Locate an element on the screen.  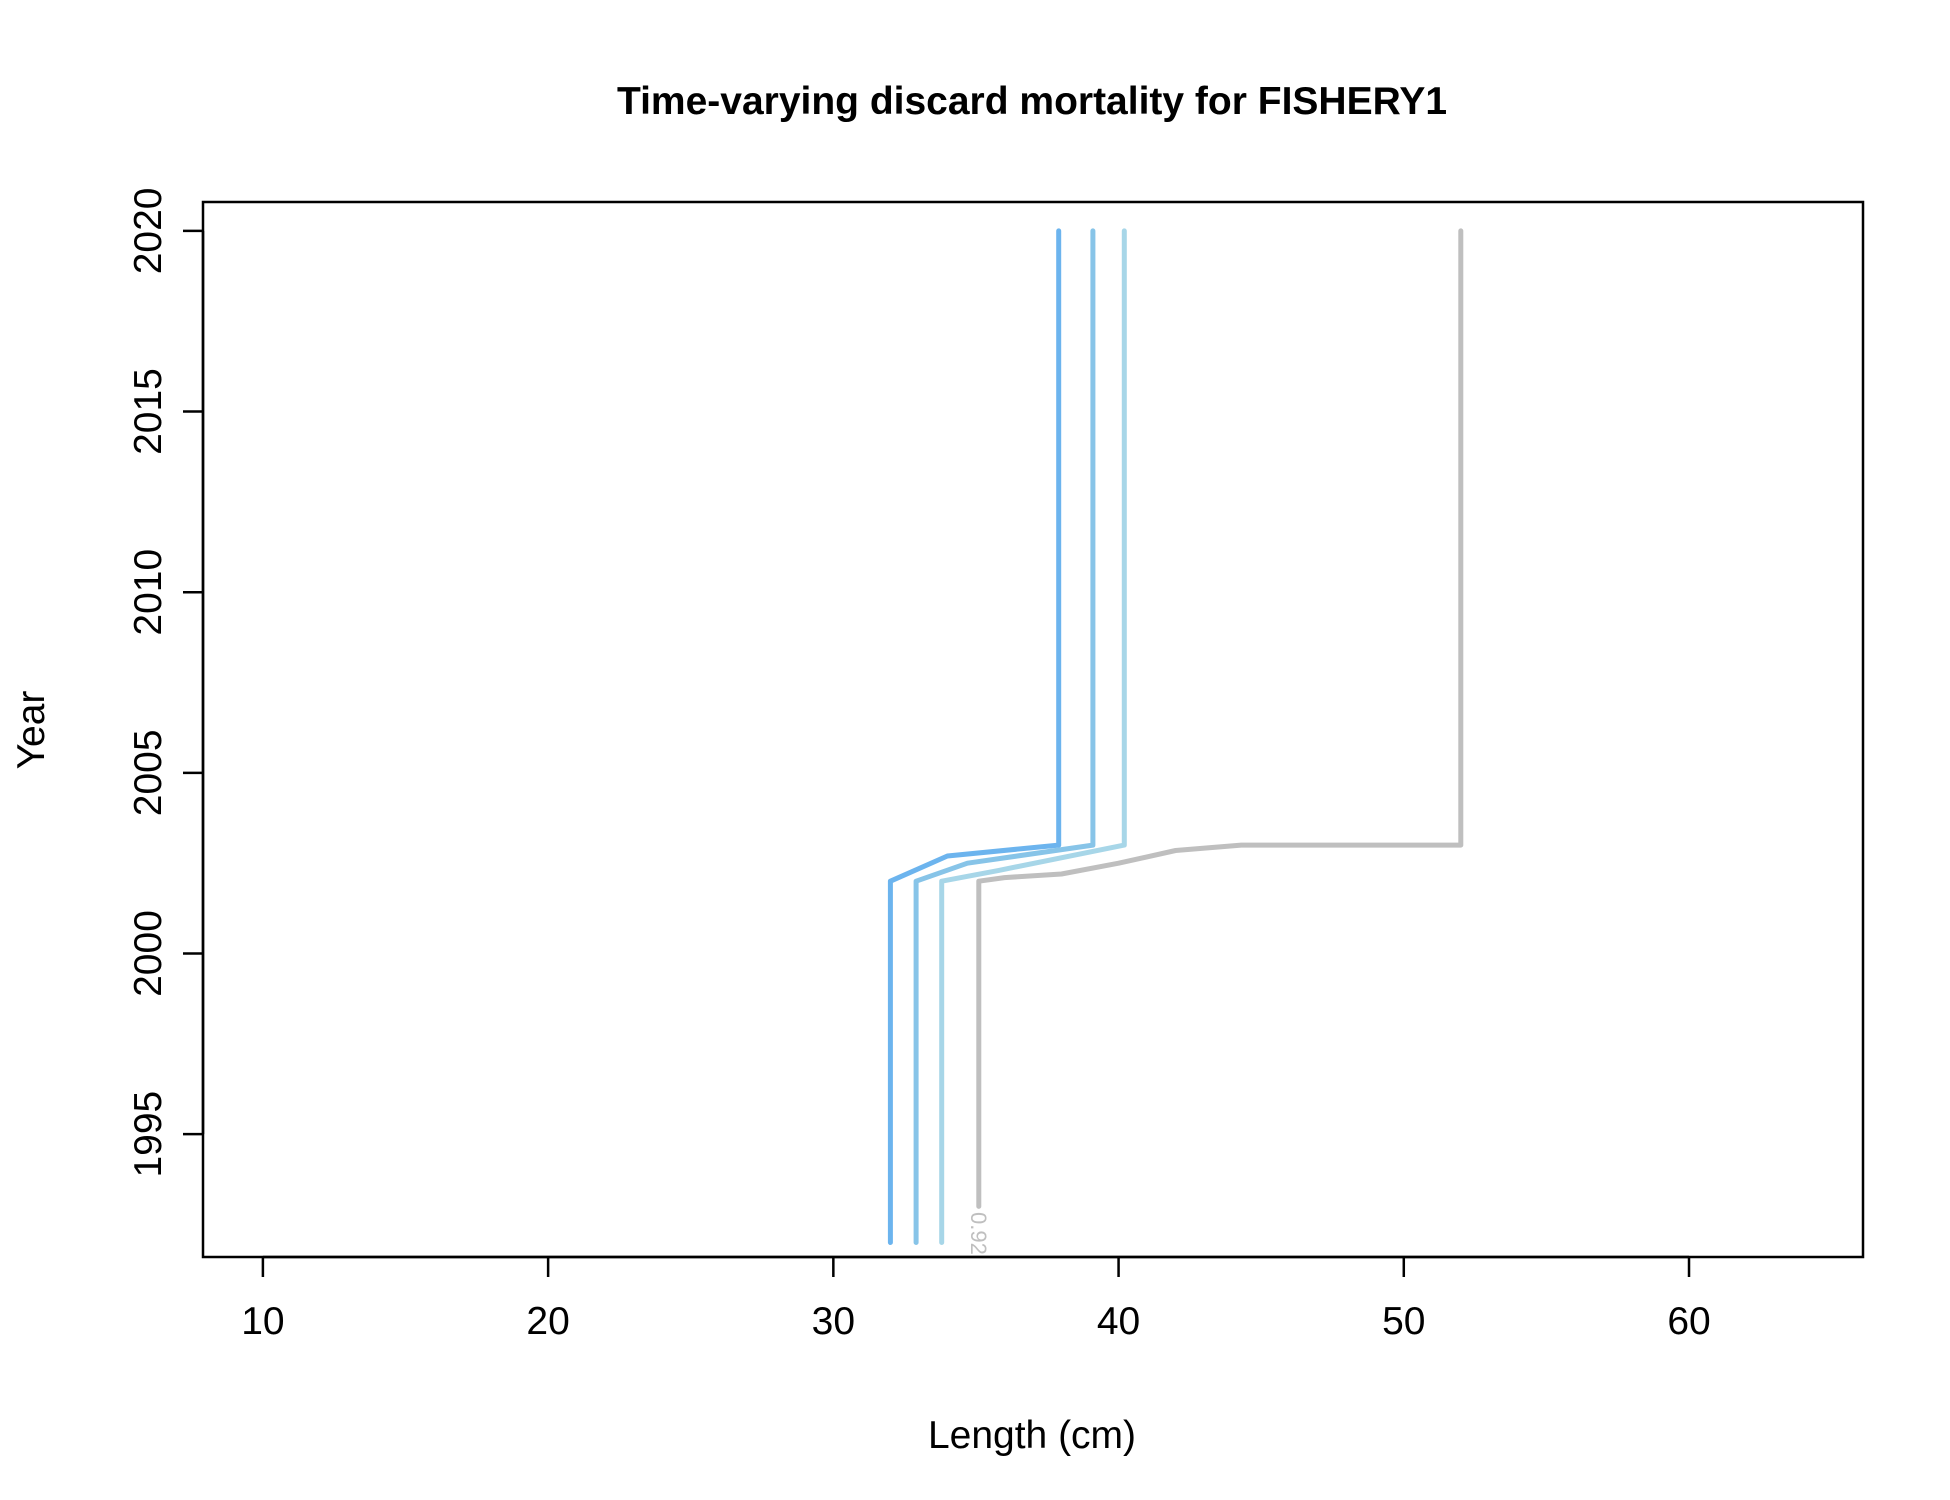
y-tick-label: 2005 is located at coordinates (148, 772).